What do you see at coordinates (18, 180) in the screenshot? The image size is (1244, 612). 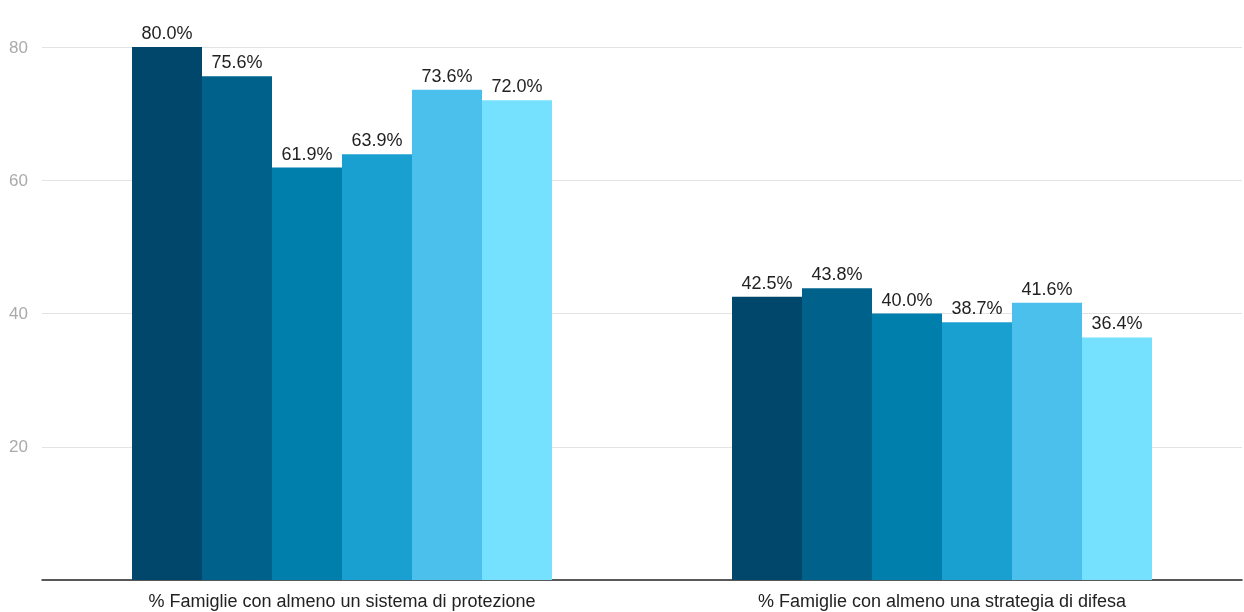 I see `y-tick-label: 60` at bounding box center [18, 180].